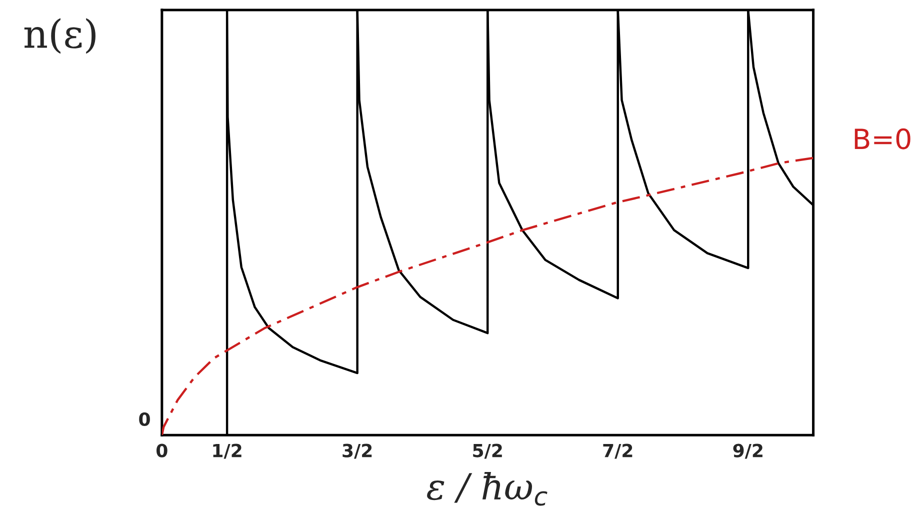 This screenshot has height=528, width=920. Describe the element at coordinates (487, 451) in the screenshot. I see `x-tick-label: 5/2` at that location.